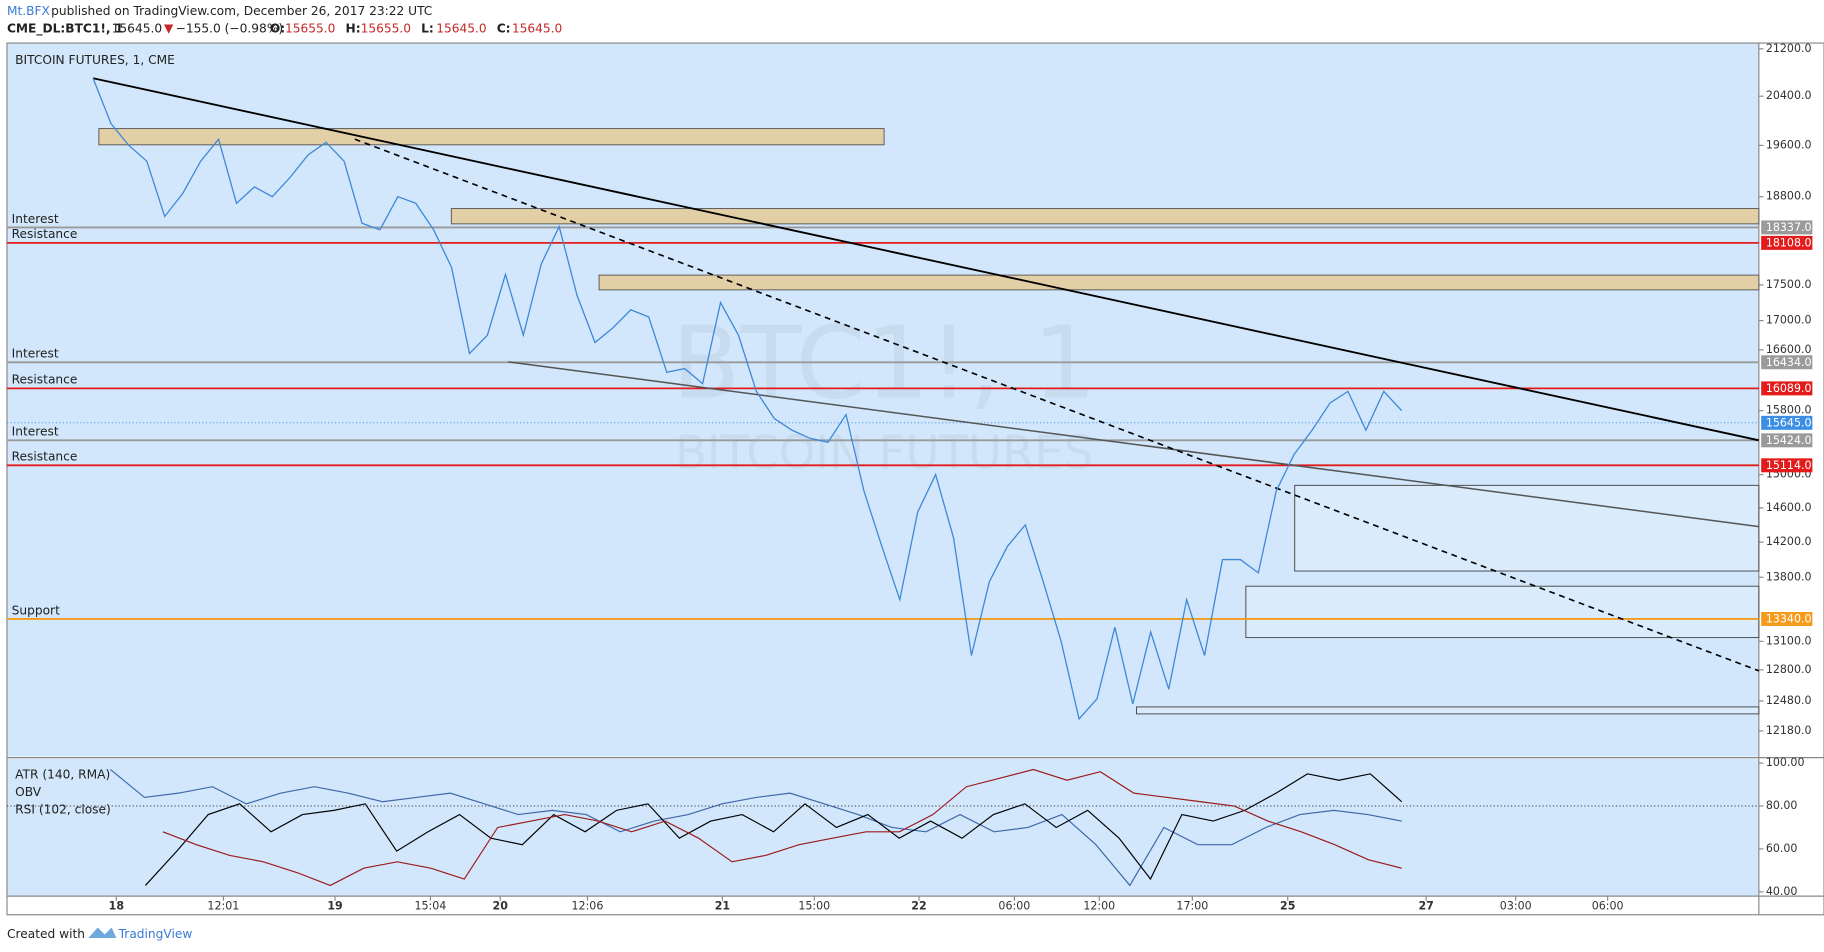  I want to click on footer-created: Created with, so click(46, 934).